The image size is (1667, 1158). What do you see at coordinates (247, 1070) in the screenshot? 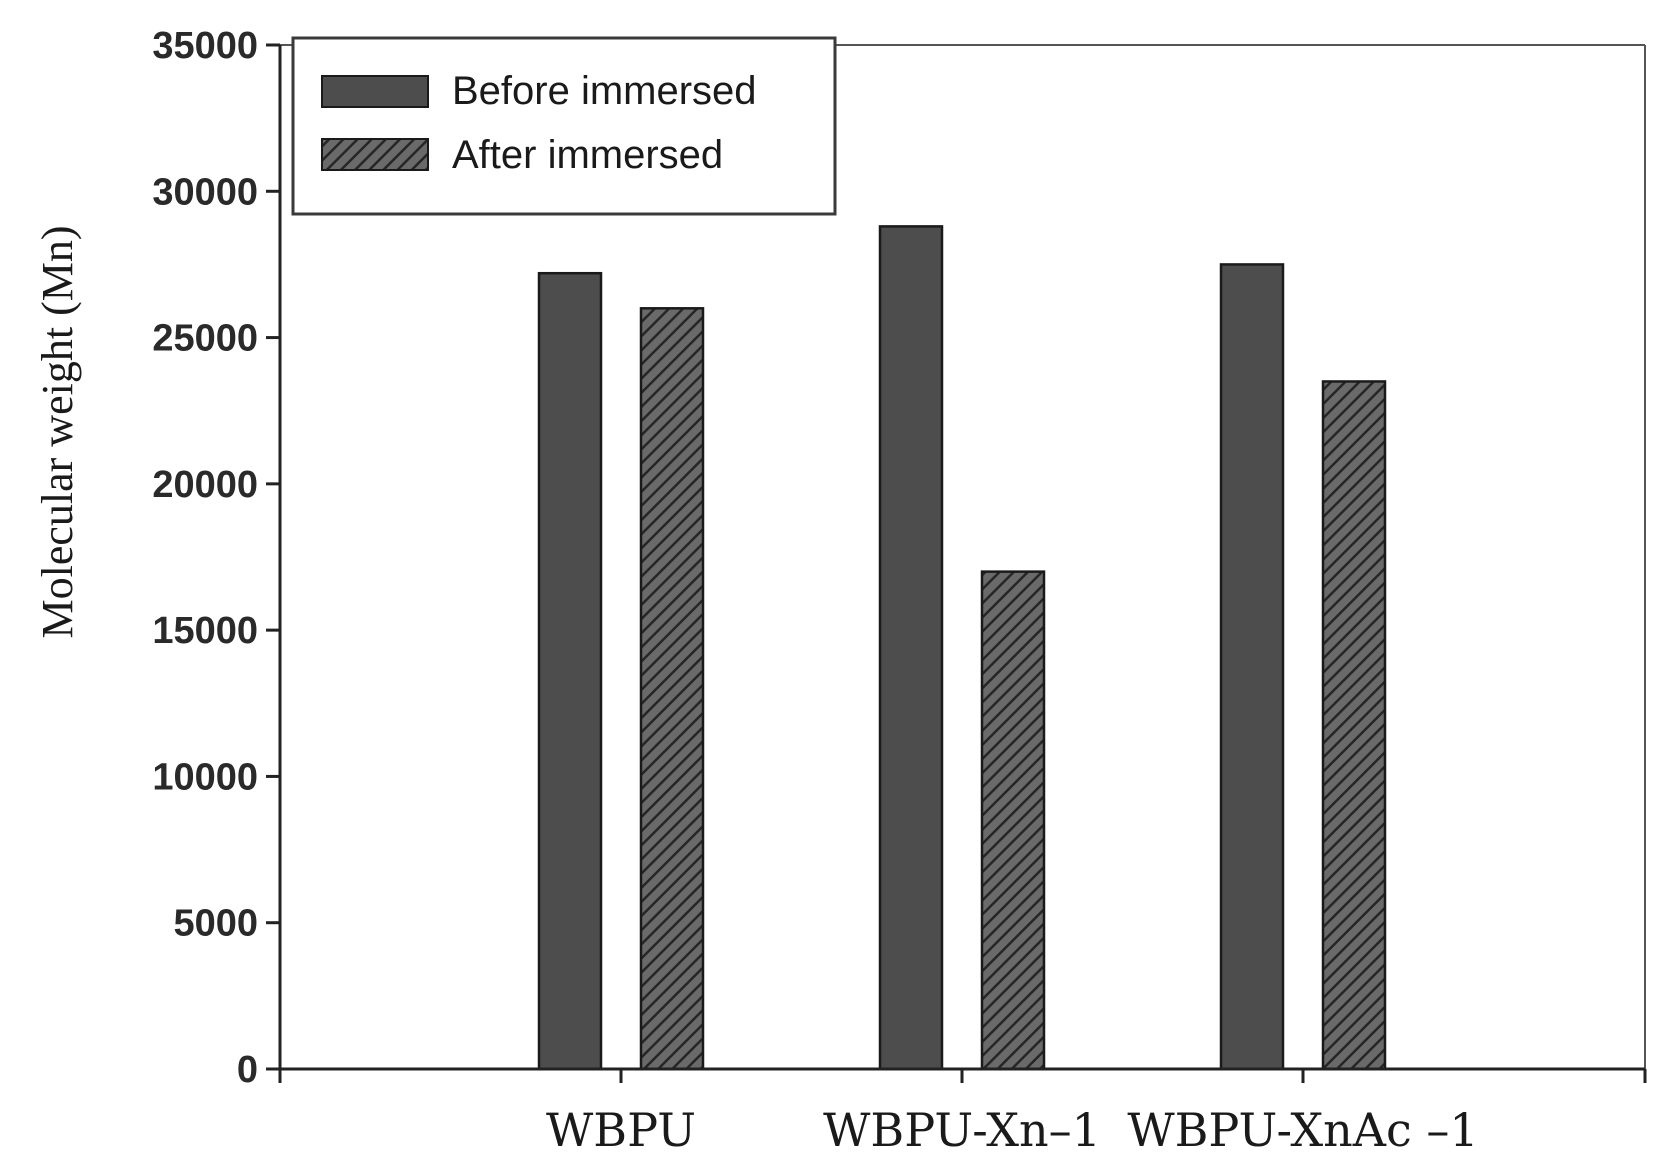
I see `y-tick-label: 0` at bounding box center [247, 1070].